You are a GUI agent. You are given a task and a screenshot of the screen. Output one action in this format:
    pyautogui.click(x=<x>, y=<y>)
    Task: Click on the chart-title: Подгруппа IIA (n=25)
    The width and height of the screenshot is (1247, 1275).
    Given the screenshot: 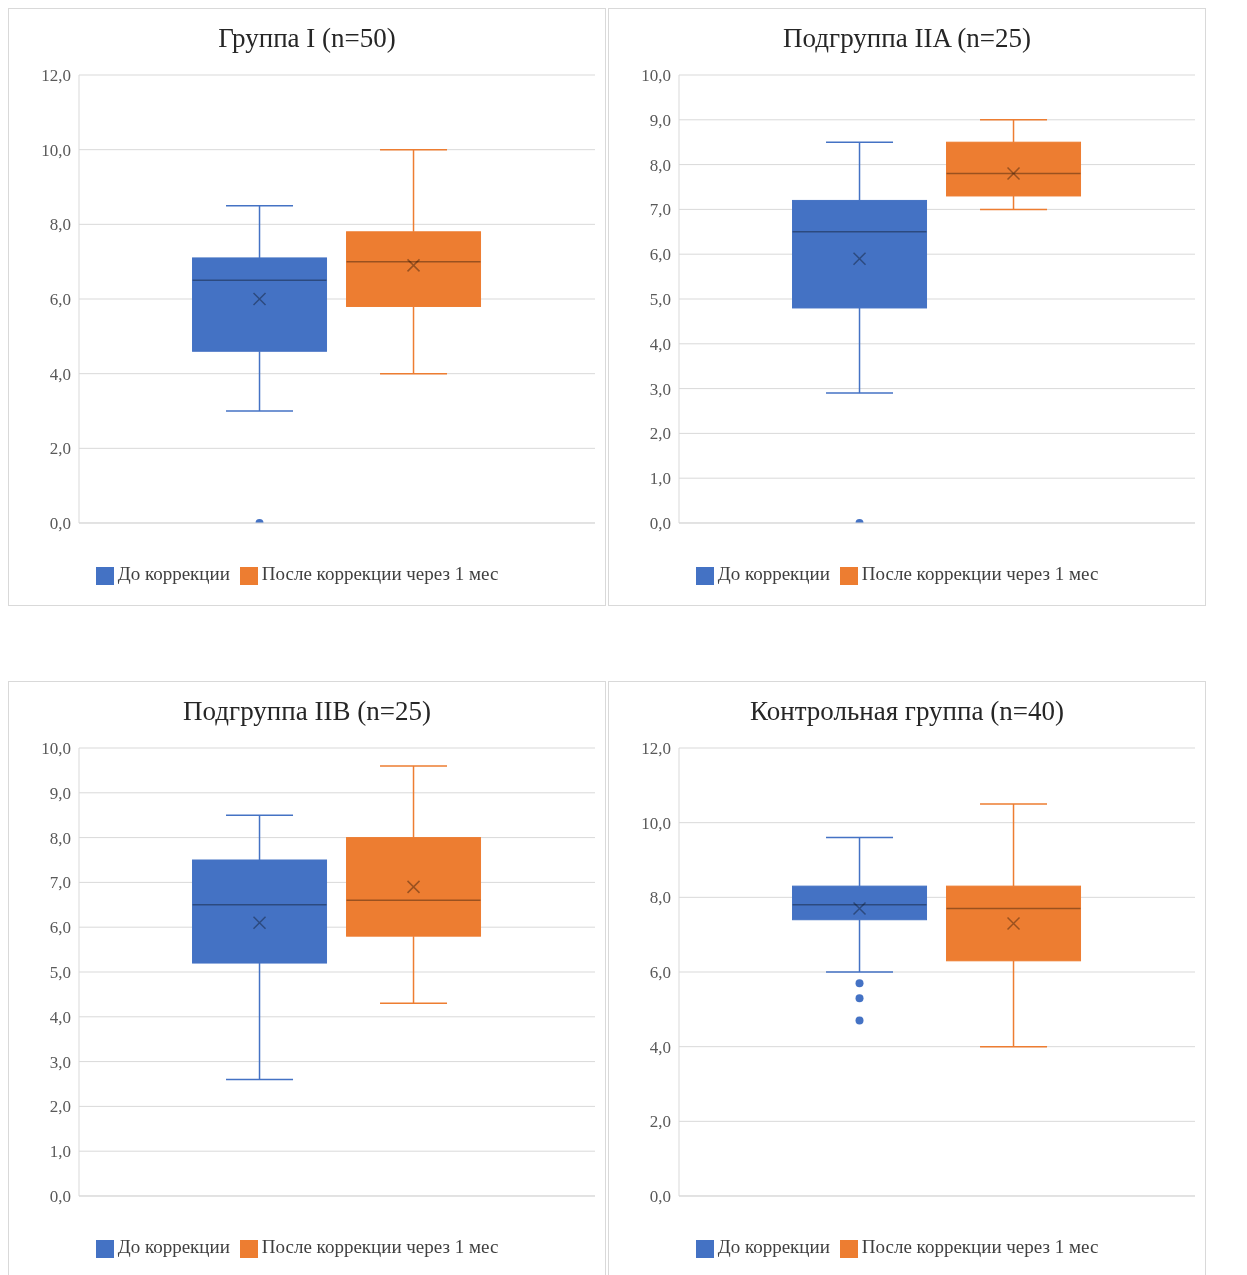 What is the action you would take?
    pyautogui.click(x=907, y=39)
    